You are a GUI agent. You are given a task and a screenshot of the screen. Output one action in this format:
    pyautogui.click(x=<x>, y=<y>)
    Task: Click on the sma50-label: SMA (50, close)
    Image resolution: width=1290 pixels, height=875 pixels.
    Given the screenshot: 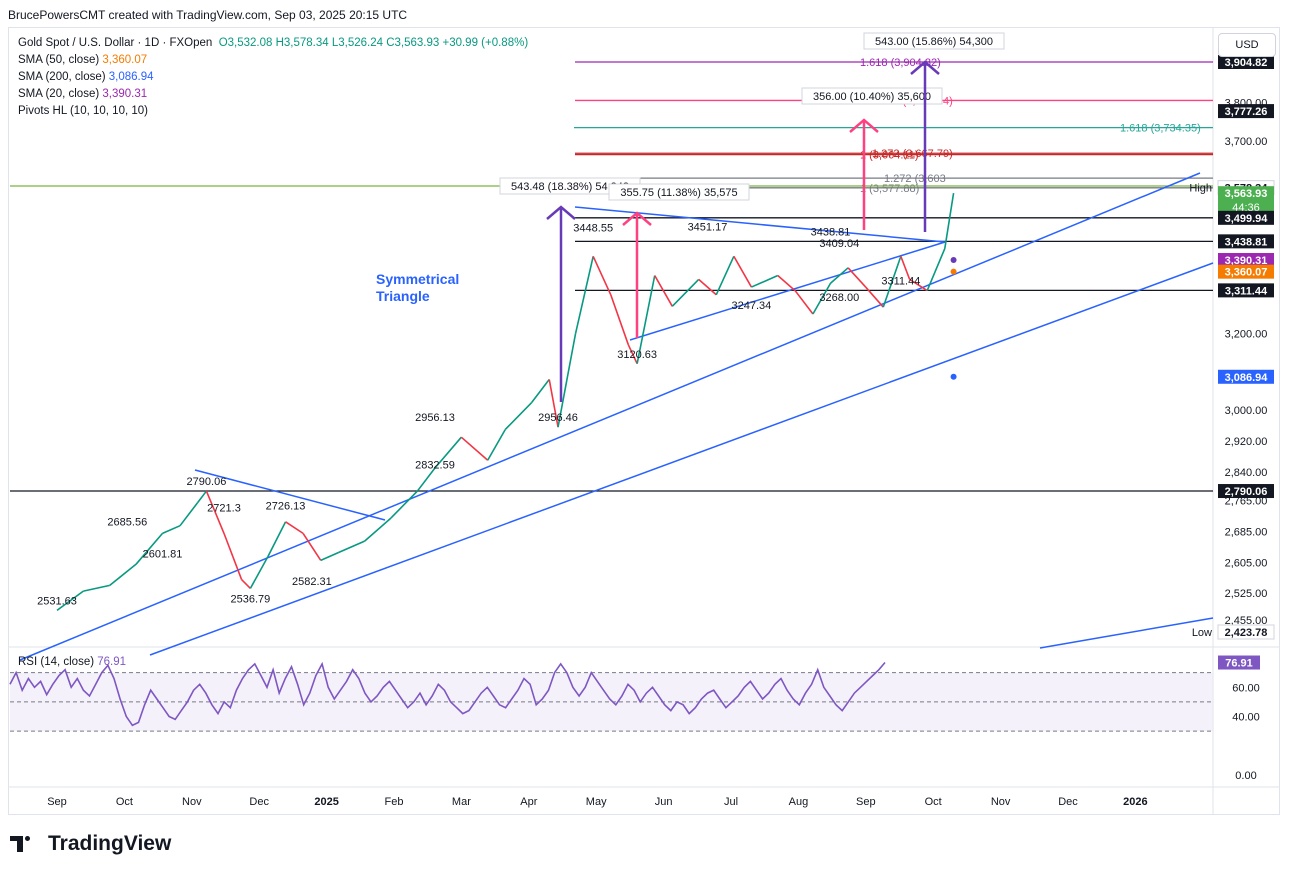 What is the action you would take?
    pyautogui.click(x=59, y=60)
    